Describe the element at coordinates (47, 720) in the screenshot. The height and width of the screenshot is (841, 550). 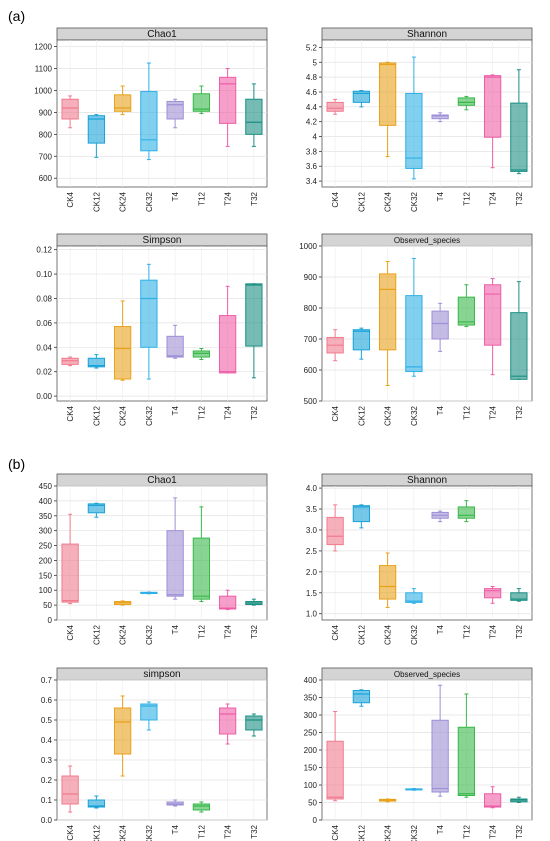
I see `y-tick-label: 0.5` at that location.